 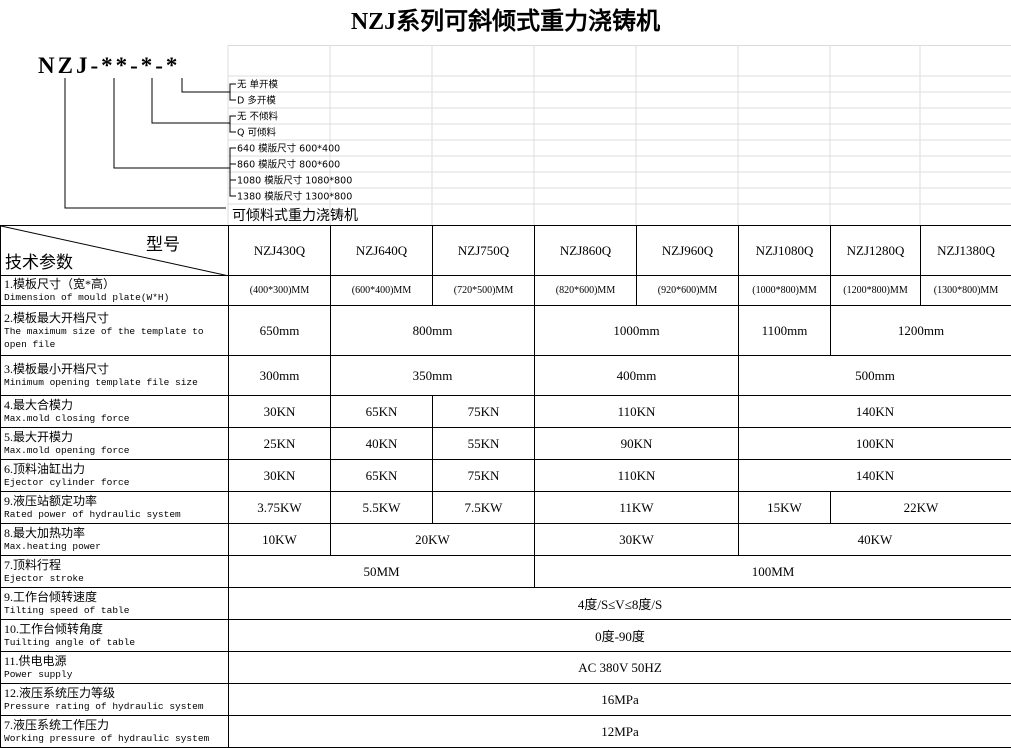 I want to click on label-cn: 7.顶料行程, so click(x=116, y=565).